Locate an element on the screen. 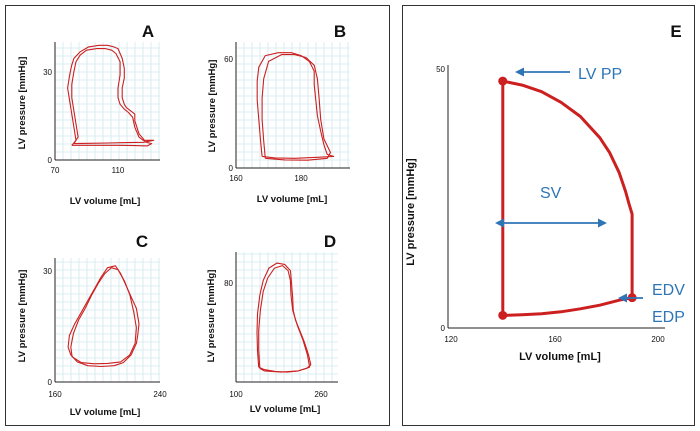 The image size is (700, 431). panel-b-loops is located at coordinates (295, 106).